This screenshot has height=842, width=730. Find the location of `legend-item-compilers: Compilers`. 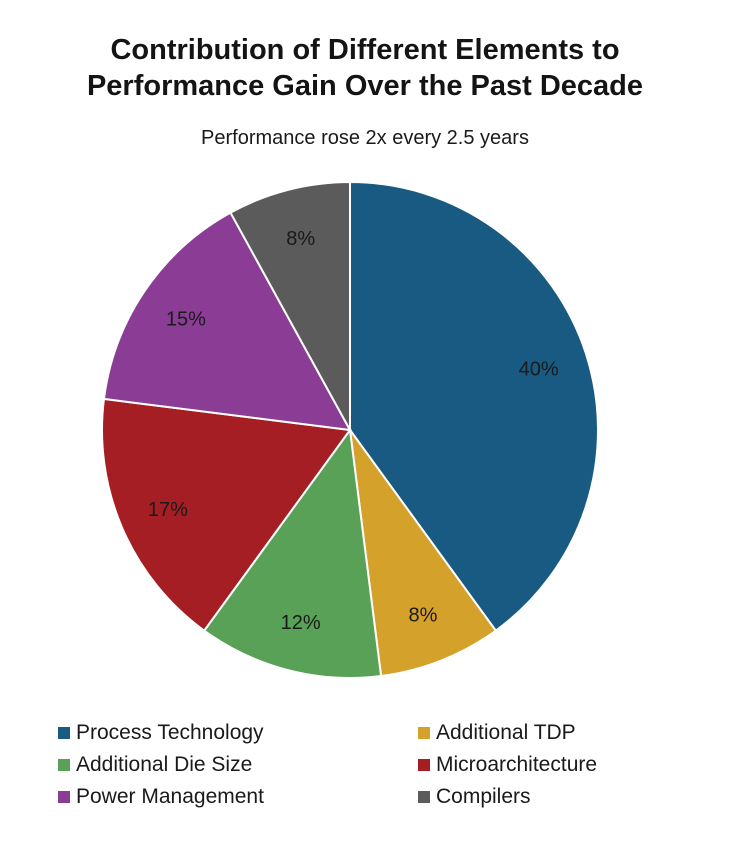

legend-item-compilers: Compilers is located at coordinates (474, 797).